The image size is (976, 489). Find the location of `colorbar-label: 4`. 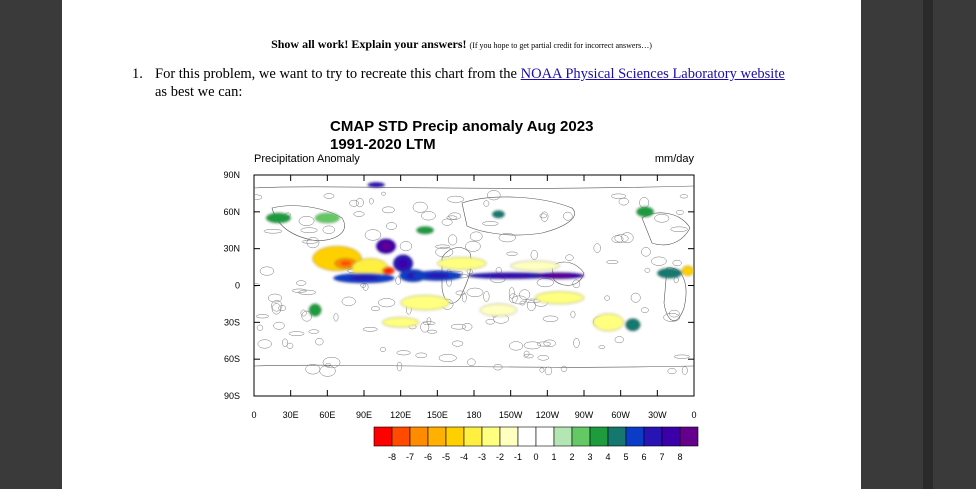

colorbar-label: 4 is located at coordinates (607, 457).